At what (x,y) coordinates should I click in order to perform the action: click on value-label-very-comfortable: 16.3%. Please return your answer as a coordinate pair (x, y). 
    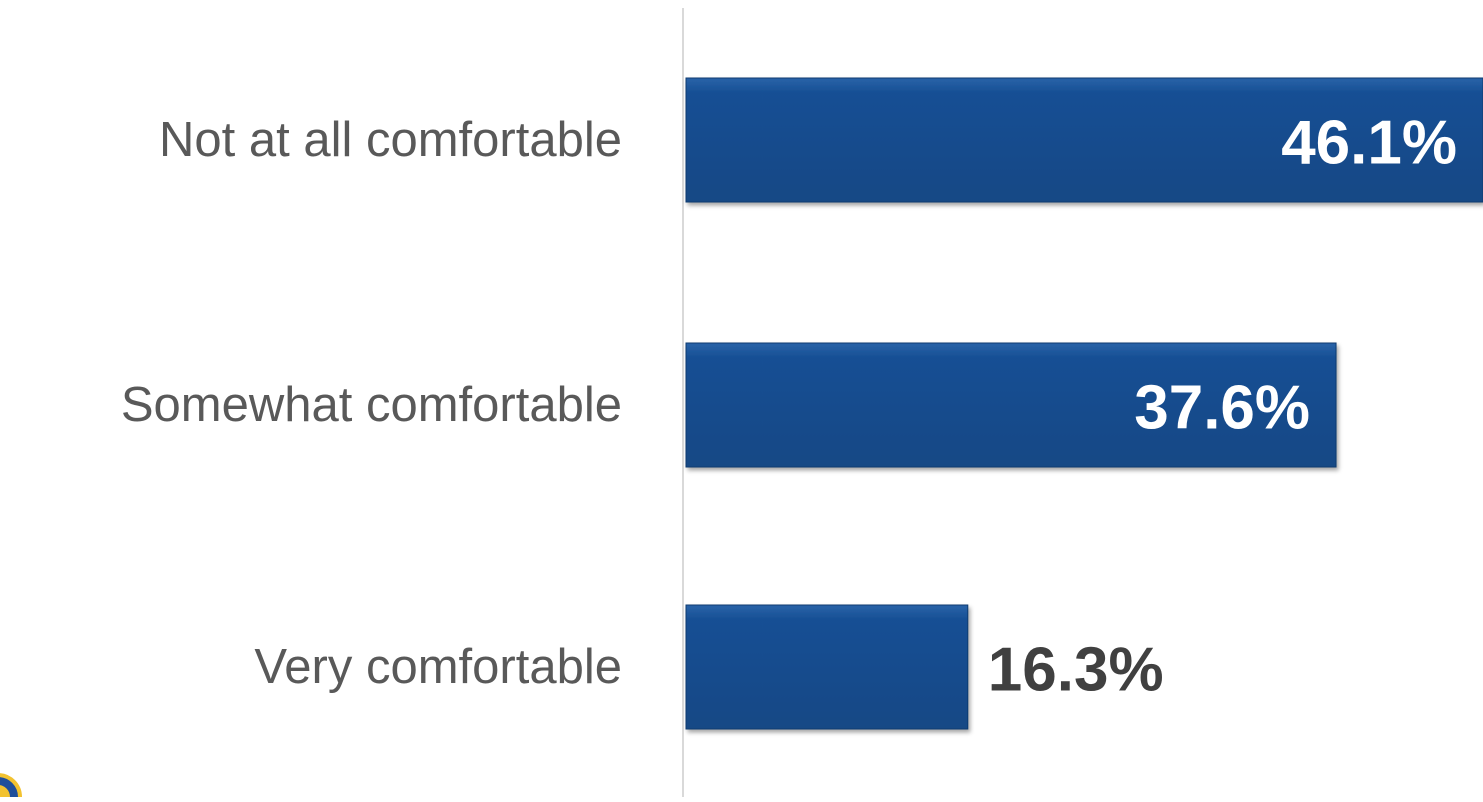
    Looking at the image, I should click on (1076, 670).